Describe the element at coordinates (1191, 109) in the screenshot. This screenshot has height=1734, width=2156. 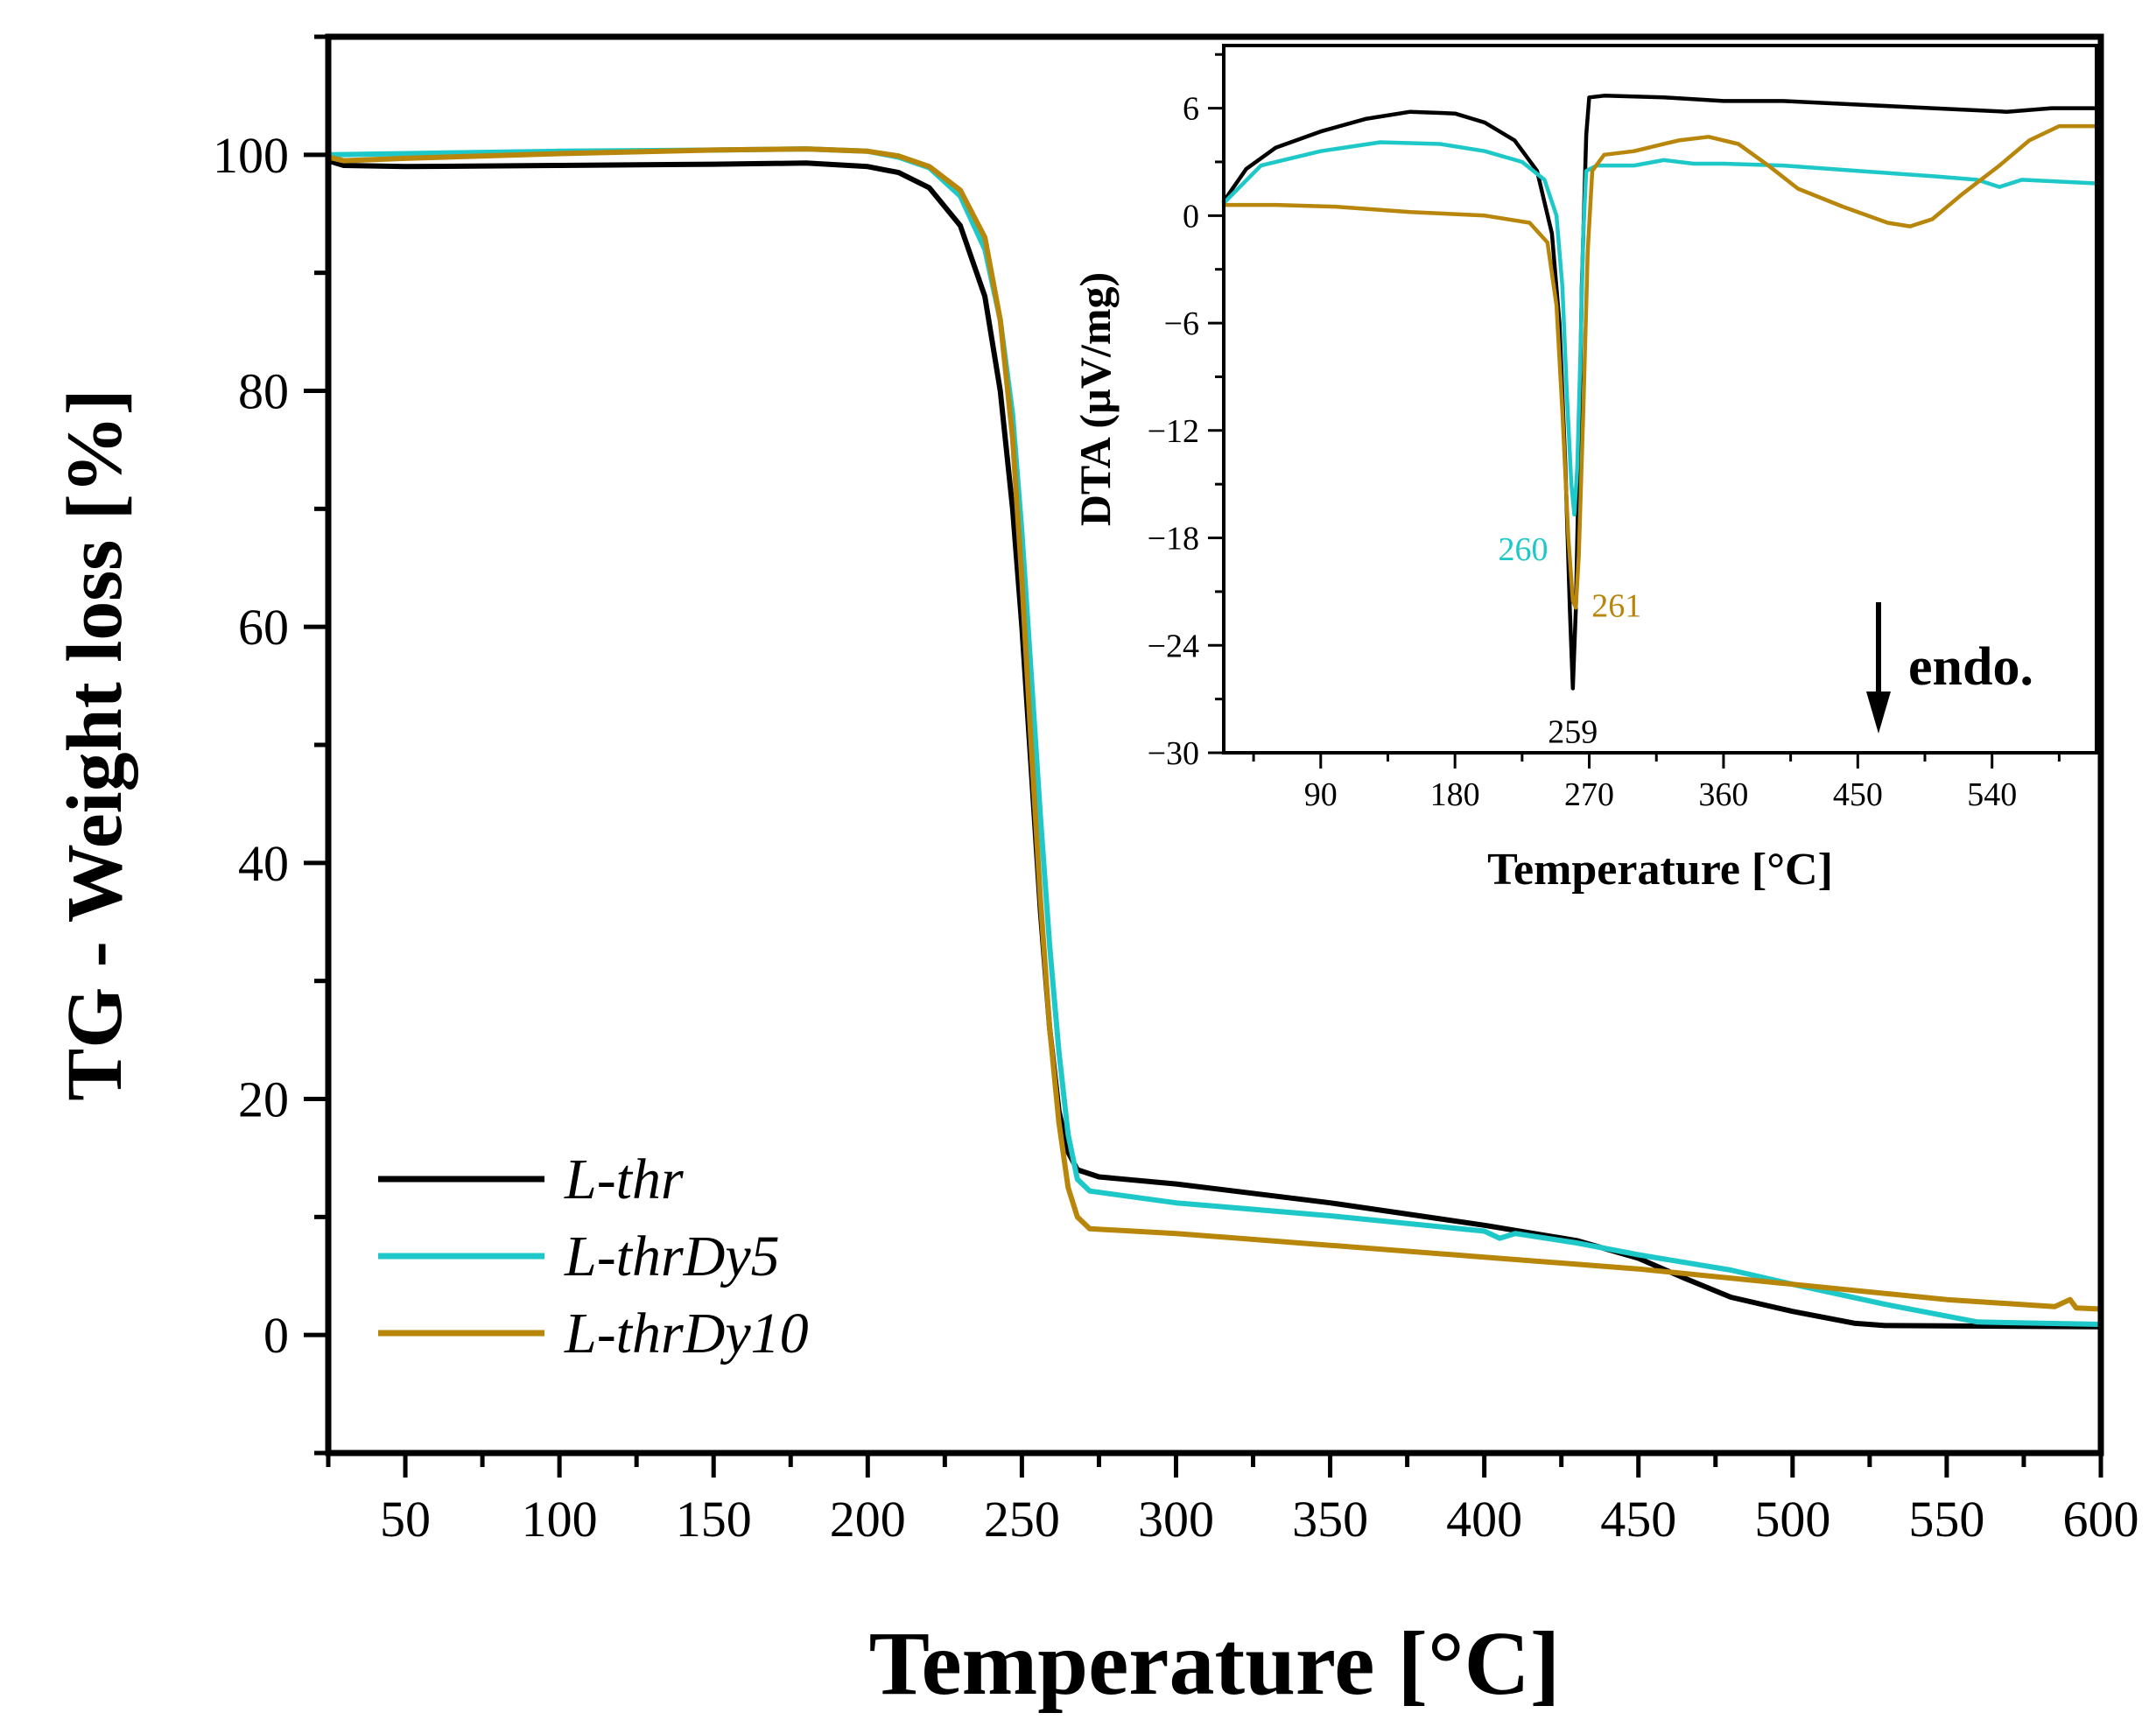
I see `inset-y-tick-label: 6` at that location.